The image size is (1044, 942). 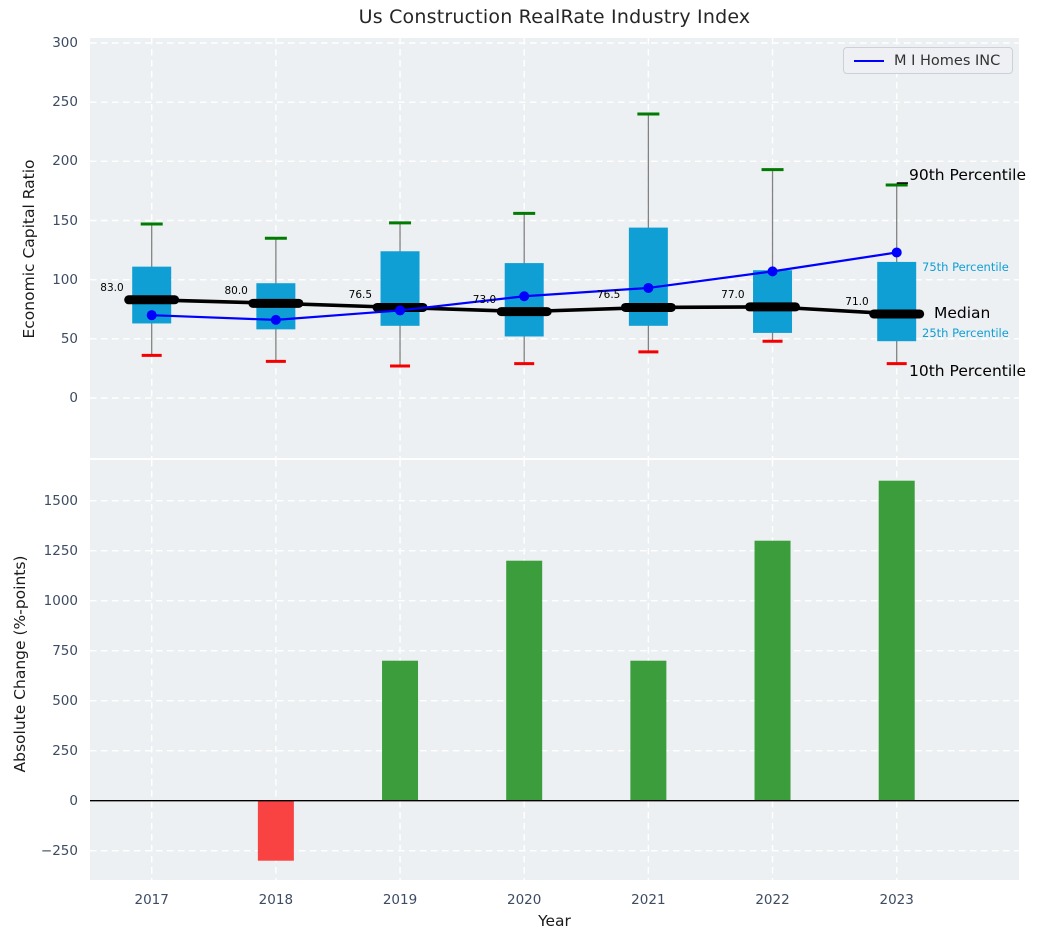 I want to click on company-marker-2023, so click(x=896, y=252).